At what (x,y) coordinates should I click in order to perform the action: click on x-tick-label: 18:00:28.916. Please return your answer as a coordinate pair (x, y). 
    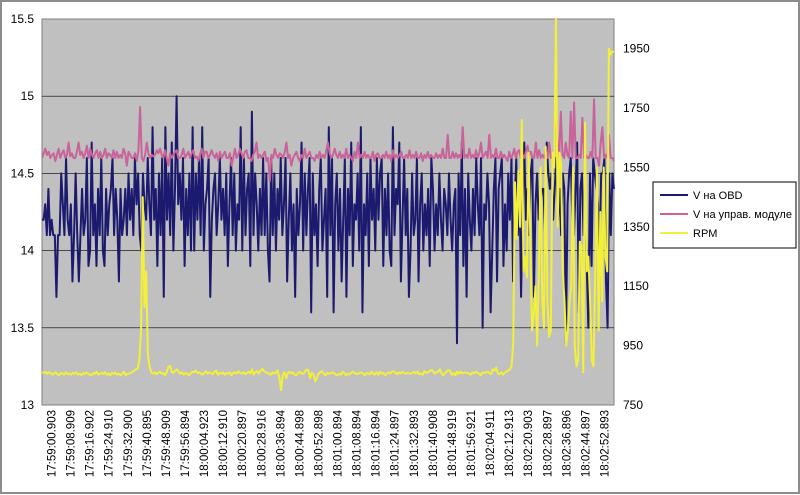
    Looking at the image, I should click on (262, 443).